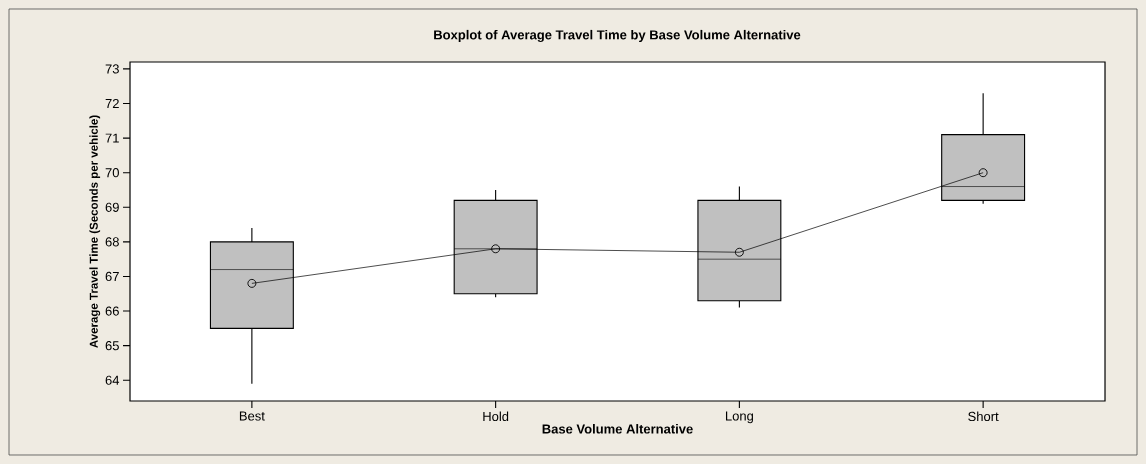 This screenshot has height=464, width=1146. Describe the element at coordinates (112, 242) in the screenshot. I see `y-tick-label: 68` at that location.